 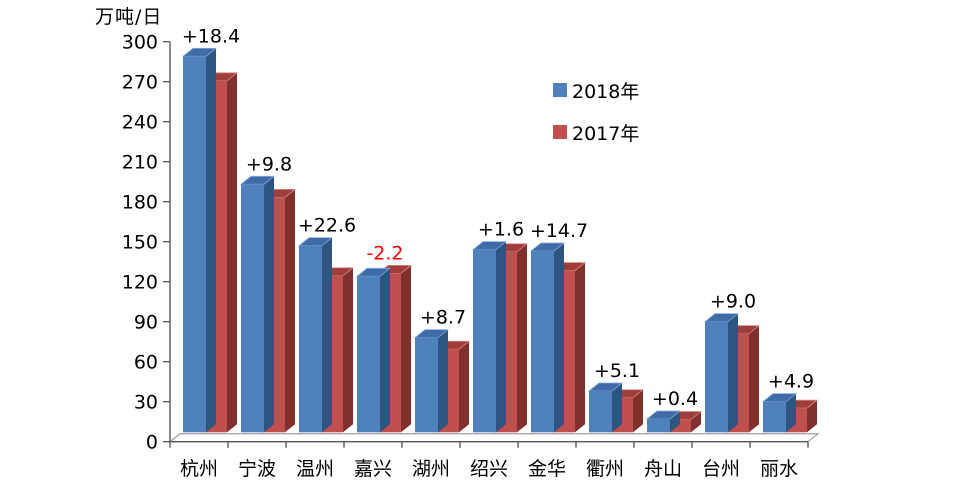 What do you see at coordinates (140, 243) in the screenshot?
I see `y-tick-label-150: 150` at bounding box center [140, 243].